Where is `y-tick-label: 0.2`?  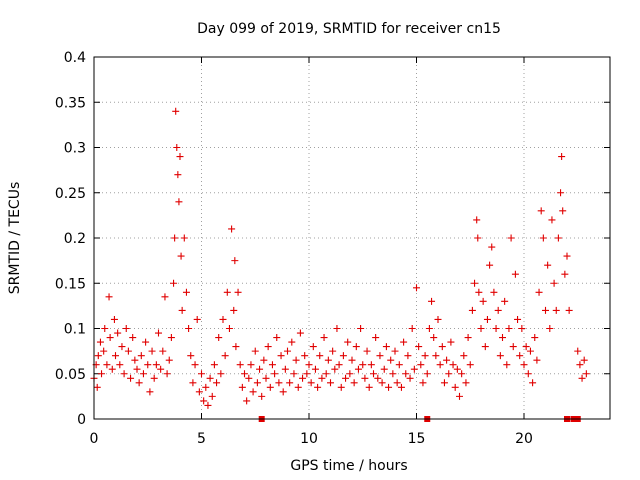
y-tick-label: 0.2 is located at coordinates (75, 239).